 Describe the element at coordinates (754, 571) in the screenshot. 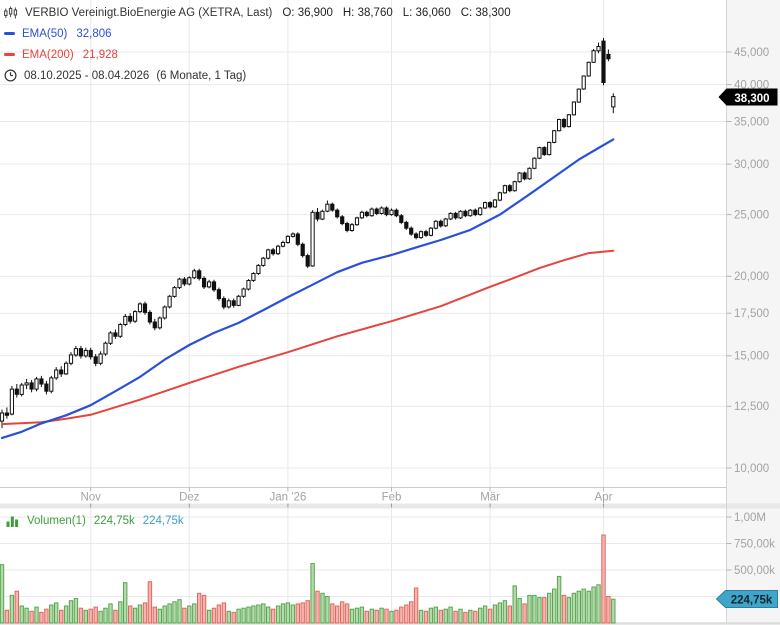

I see `svg-text: 500,00k` at that location.